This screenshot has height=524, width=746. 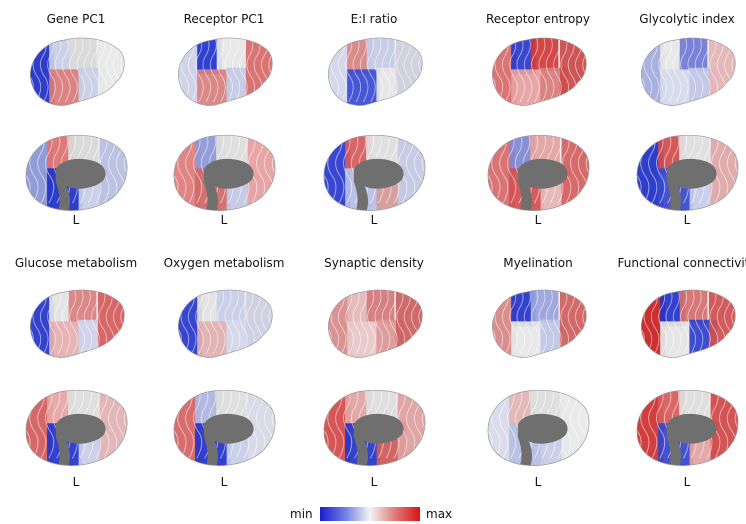 I want to click on panel-title: Functional connectivity, so click(x=681, y=263).